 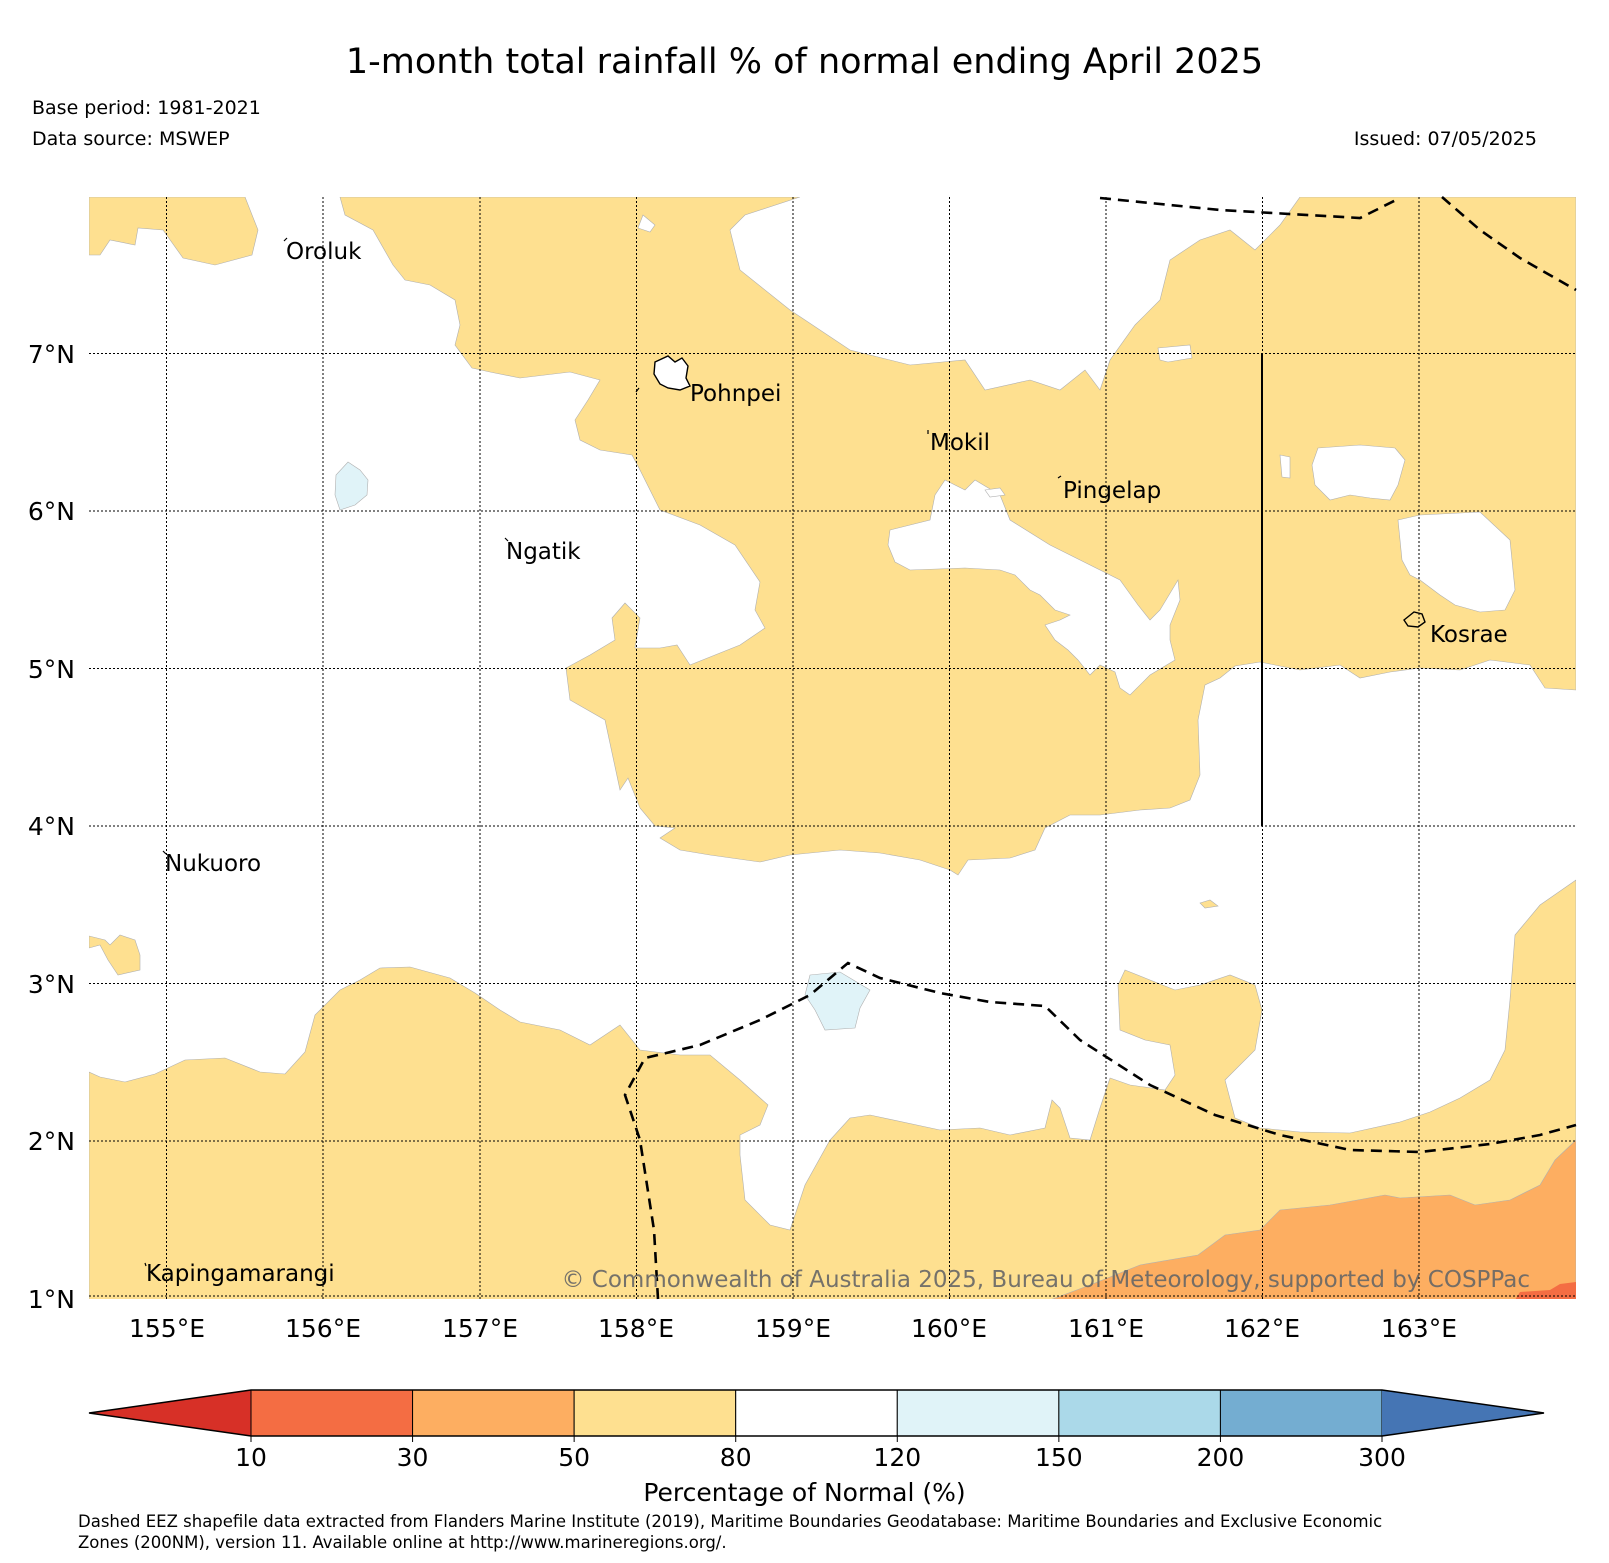 What do you see at coordinates (1469, 635) in the screenshot?
I see `place-label-kosrae: Kosrae` at bounding box center [1469, 635].